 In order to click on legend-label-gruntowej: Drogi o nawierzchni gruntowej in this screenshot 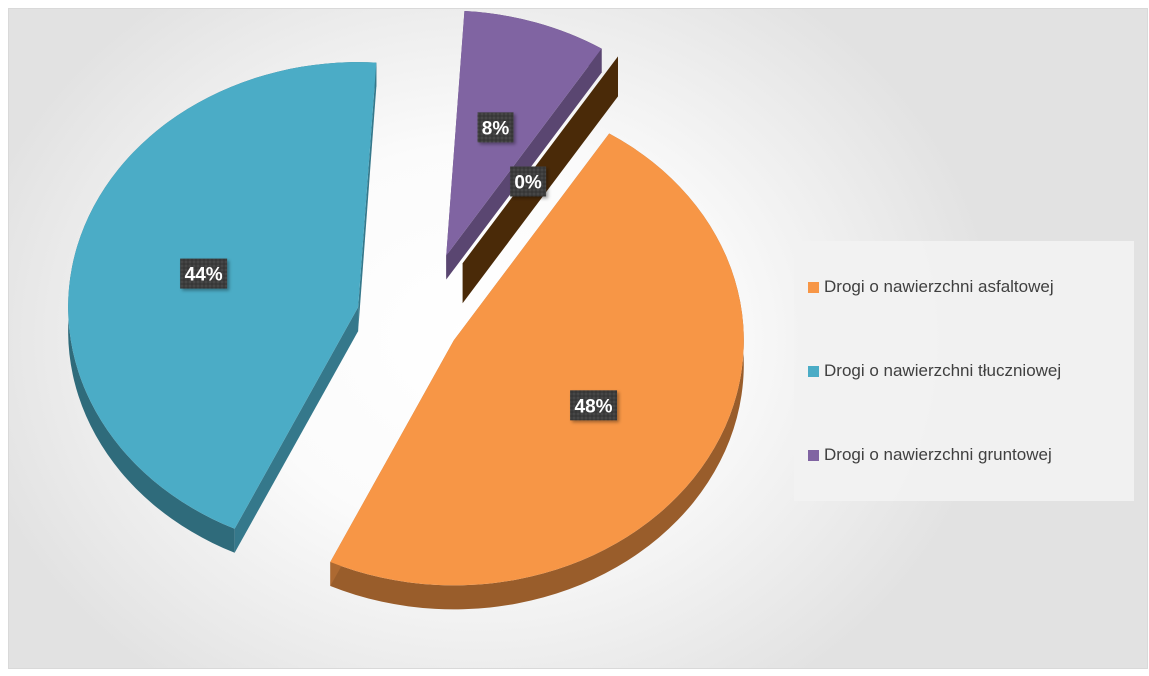, I will do `click(938, 454)`.